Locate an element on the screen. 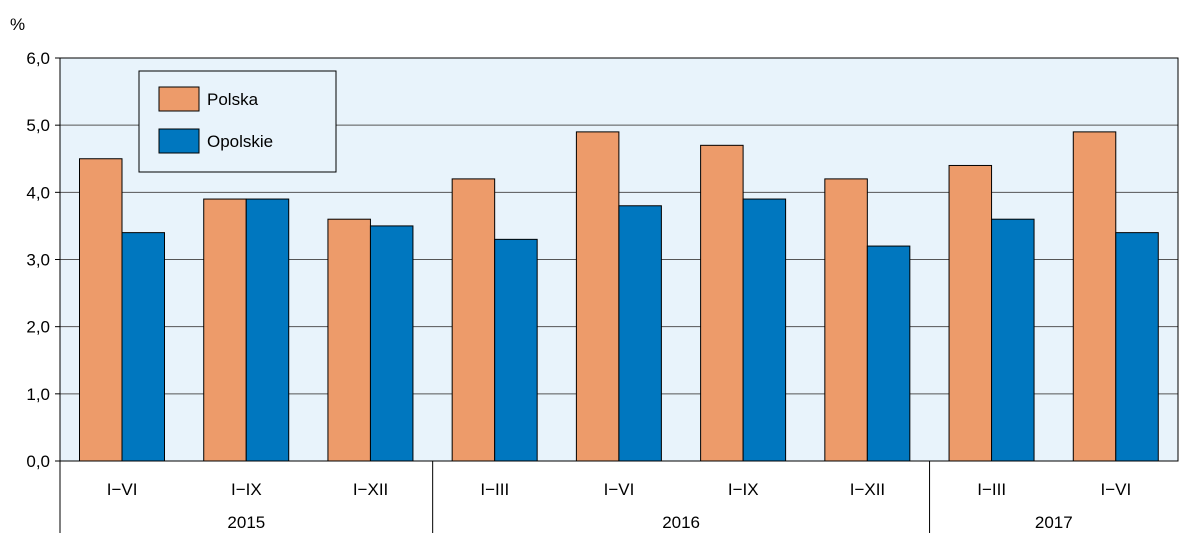 Image resolution: width=1186 pixels, height=538 pixels. legend-box is located at coordinates (237, 121).